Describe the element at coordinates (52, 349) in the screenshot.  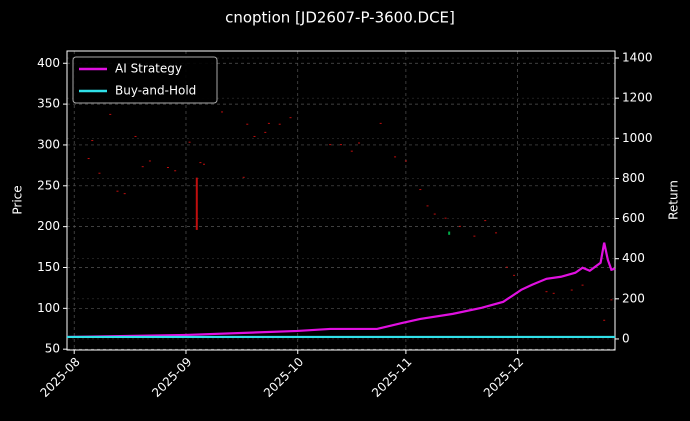
I see `y-tick-label: 50` at that location.